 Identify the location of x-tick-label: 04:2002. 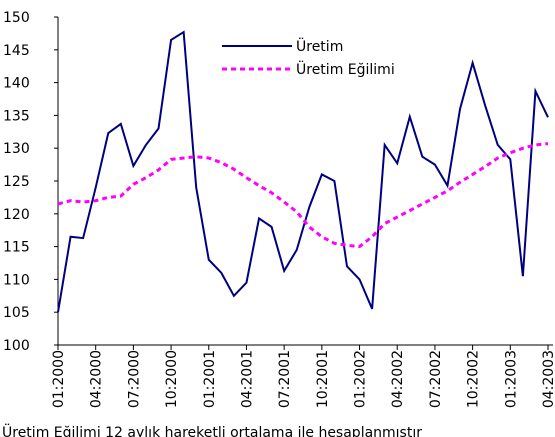
(398, 379).